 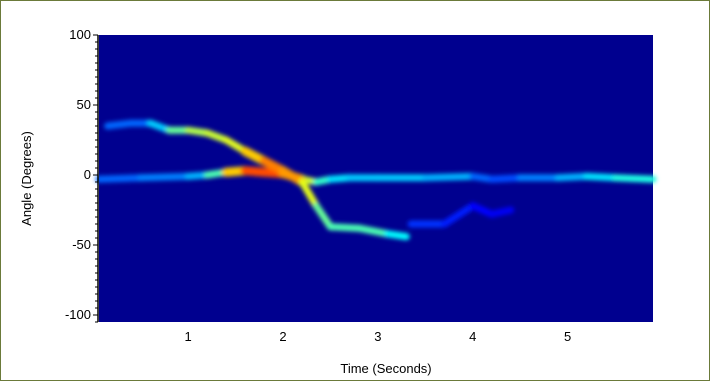 What do you see at coordinates (81, 244) in the screenshot?
I see `y-tick-label: -50` at bounding box center [81, 244].